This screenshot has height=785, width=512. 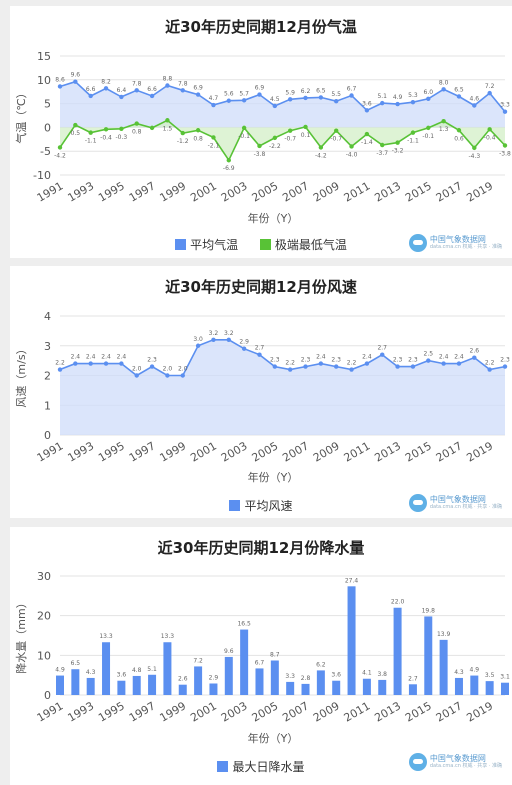 I want to click on legend-item-avg-wind: 平均风速, so click(x=261, y=505).